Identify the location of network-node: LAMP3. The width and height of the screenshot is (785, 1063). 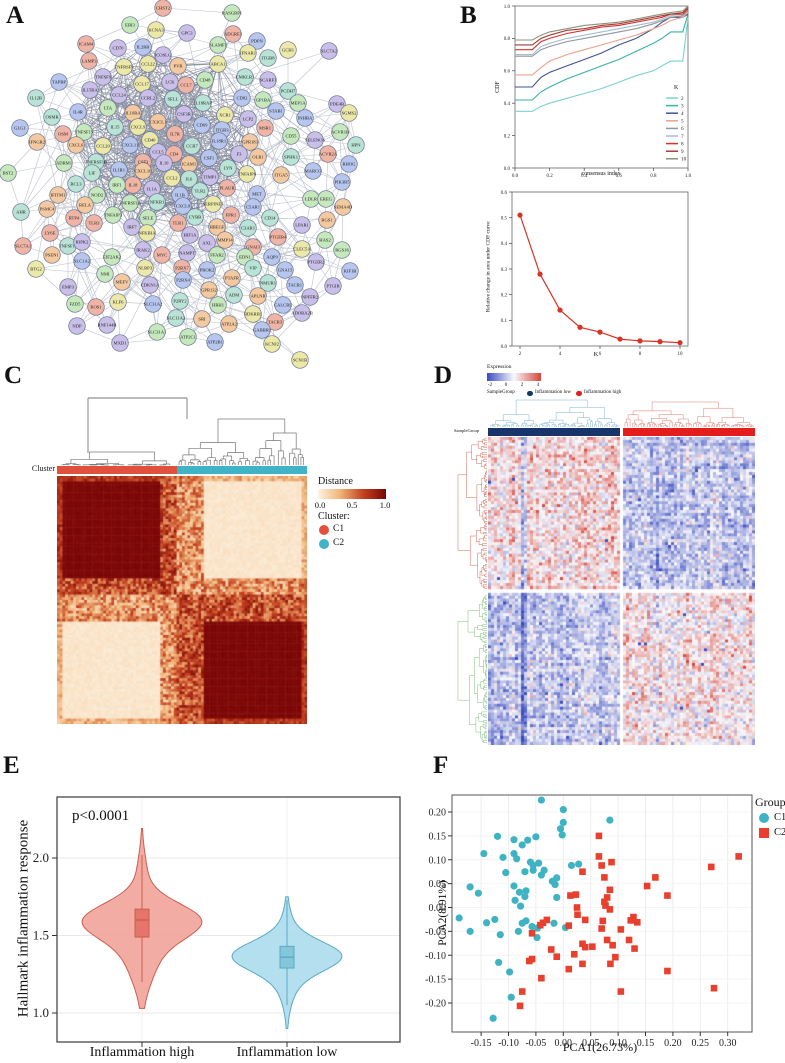
(89, 61).